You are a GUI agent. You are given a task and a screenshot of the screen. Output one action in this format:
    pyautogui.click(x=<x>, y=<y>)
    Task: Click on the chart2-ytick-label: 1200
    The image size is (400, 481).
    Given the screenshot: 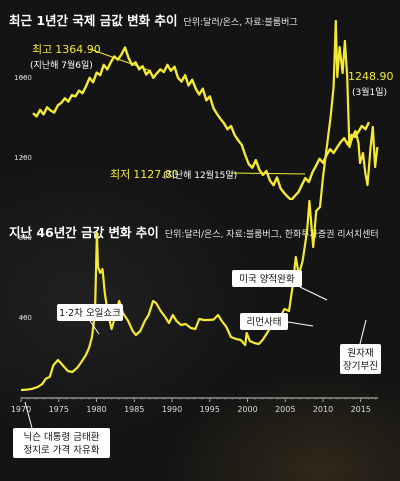 What is the action you would take?
    pyautogui.click(x=23, y=158)
    